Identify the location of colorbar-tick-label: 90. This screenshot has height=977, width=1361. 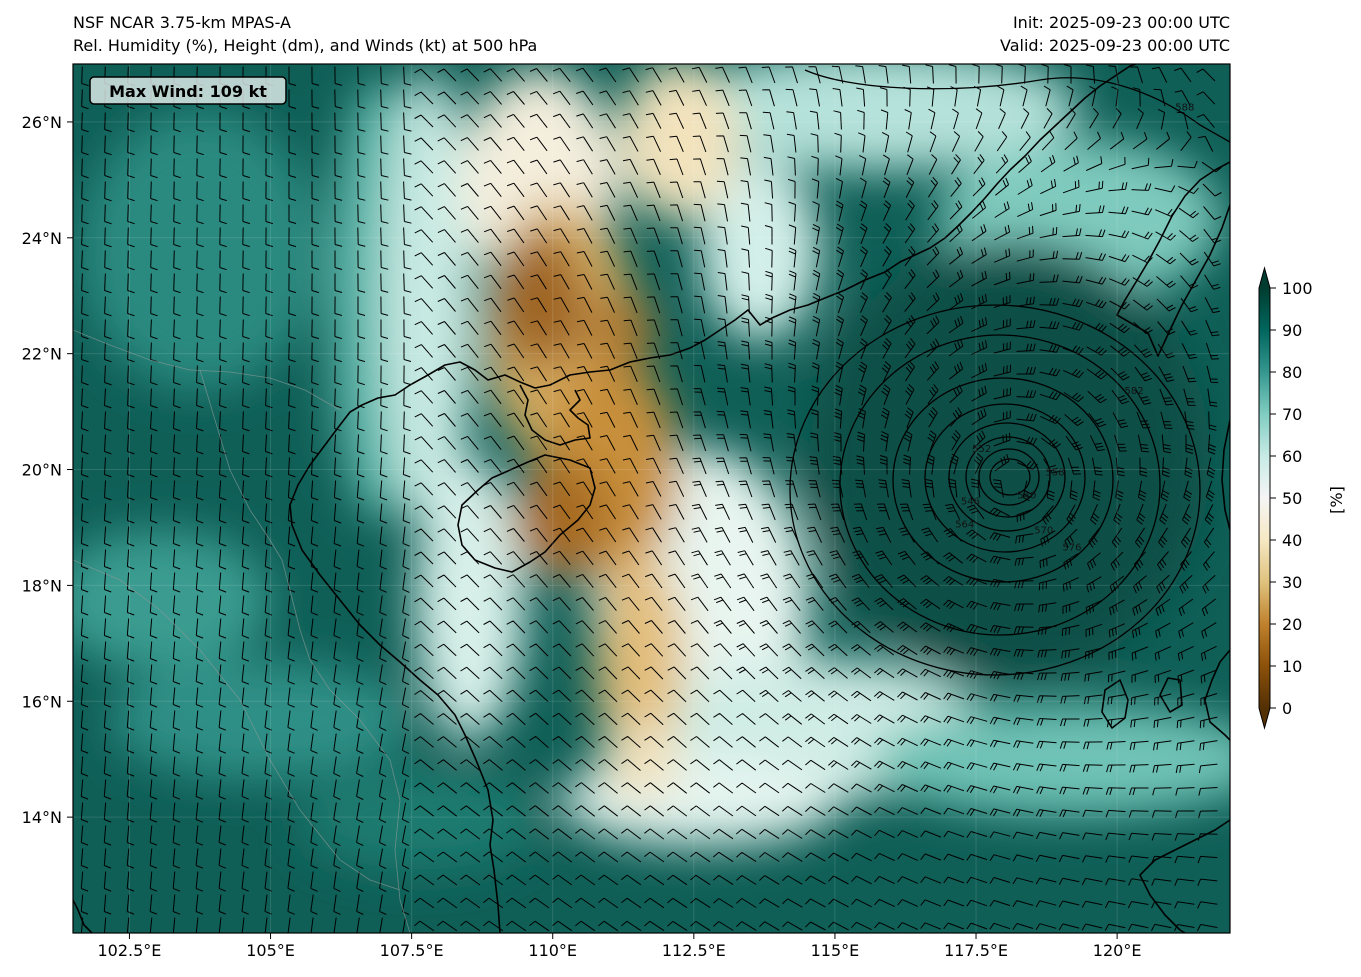
(1292, 330).